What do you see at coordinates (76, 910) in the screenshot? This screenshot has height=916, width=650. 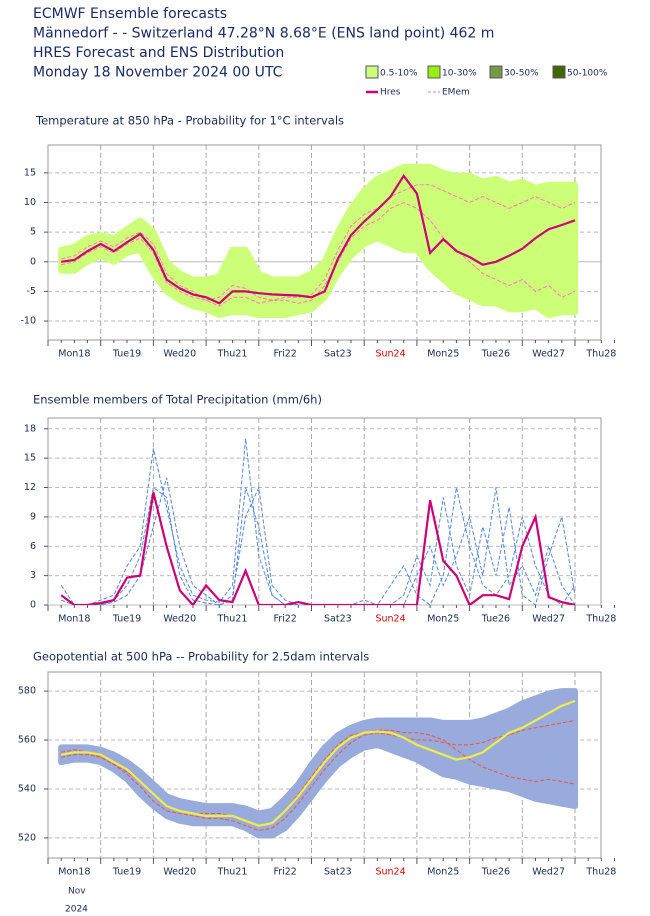 I see `date-note: 2024` at bounding box center [76, 910].